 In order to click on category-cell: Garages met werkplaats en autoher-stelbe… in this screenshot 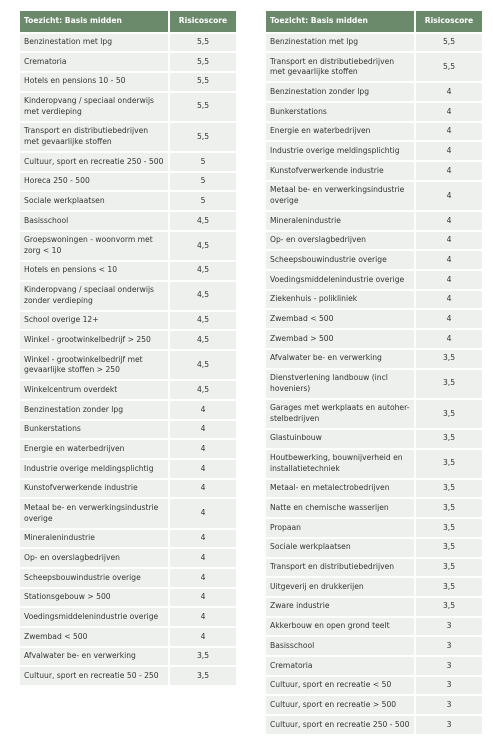, I will do `click(340, 414)`.